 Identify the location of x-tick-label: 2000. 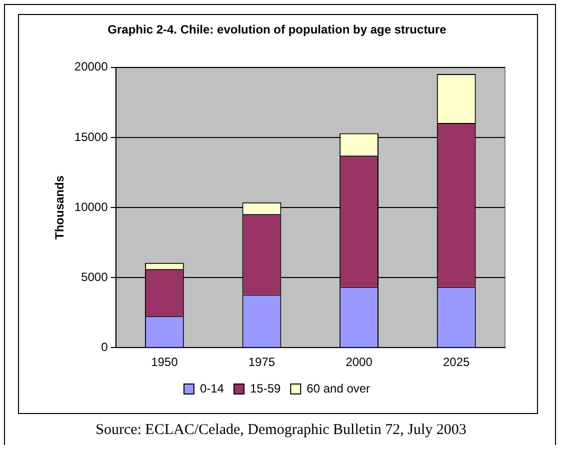
(359, 362).